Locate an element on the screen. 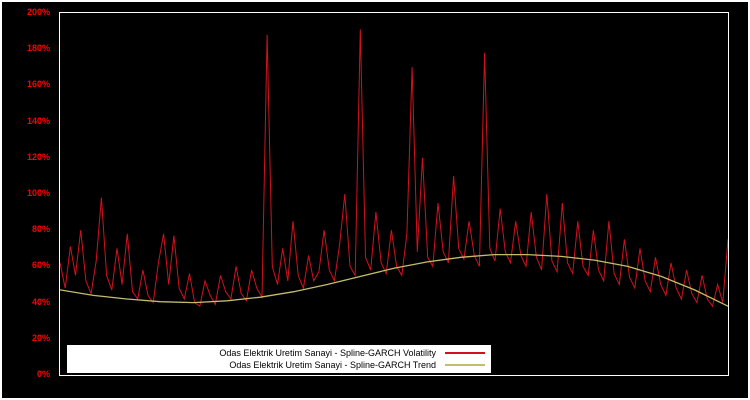 This screenshot has height=400, width=750. y-tick-label: 160% is located at coordinates (38, 84).